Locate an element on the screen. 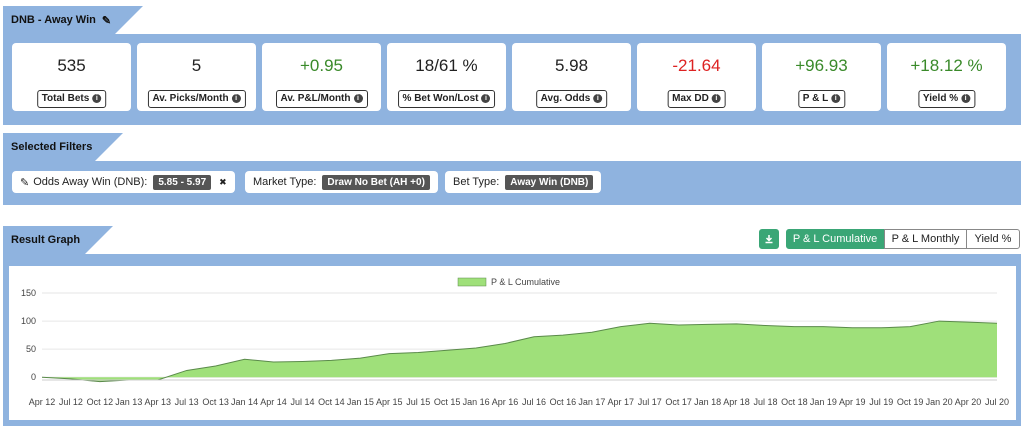 The image size is (1024, 430). filter-bet-value: Away Win (DNB) is located at coordinates (549, 182).